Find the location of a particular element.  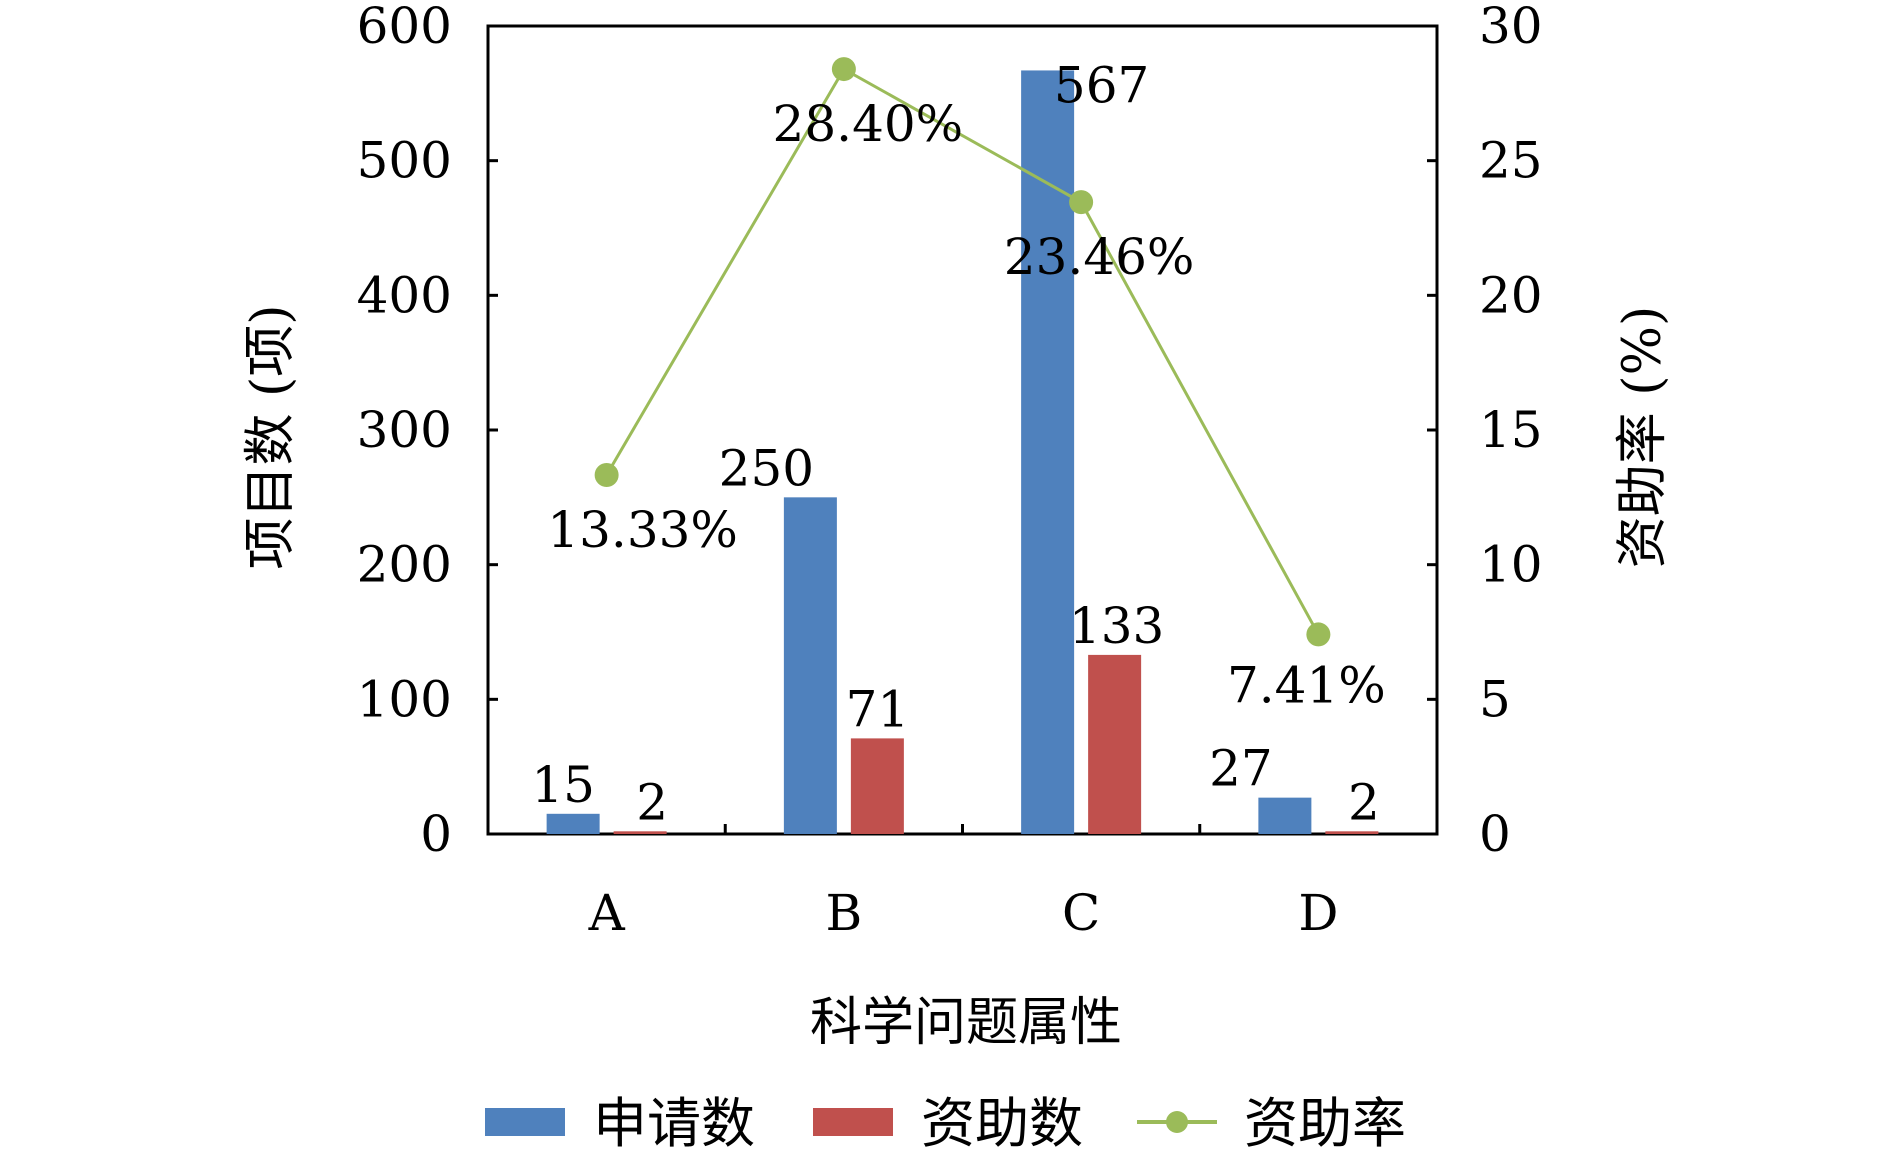

x-tick-label: A is located at coordinates (607, 913).